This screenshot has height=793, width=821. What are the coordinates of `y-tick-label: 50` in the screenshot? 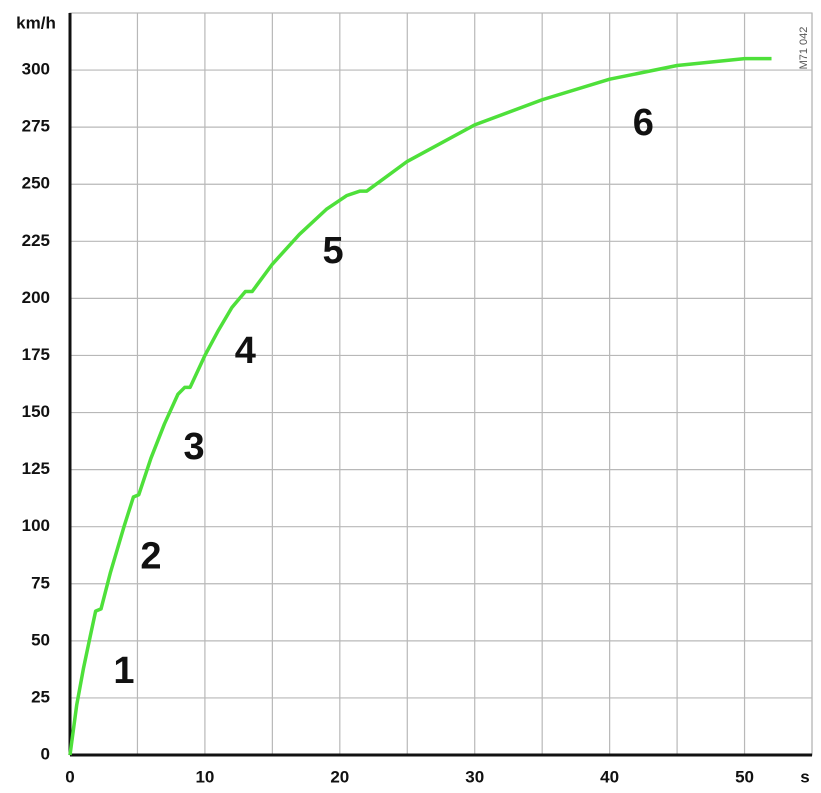 It's located at (40, 639).